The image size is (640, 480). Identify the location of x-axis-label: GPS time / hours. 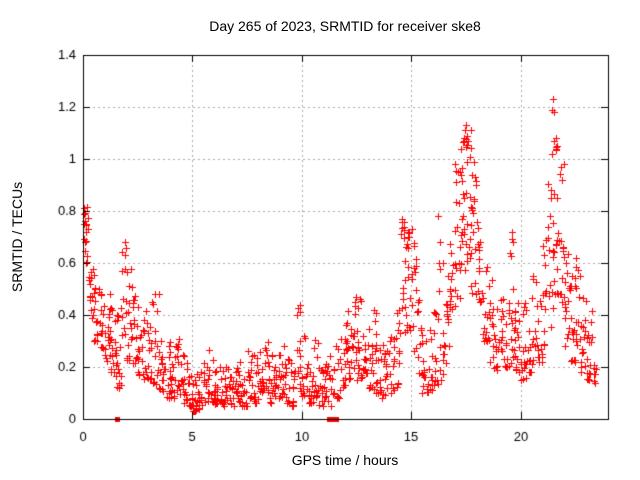
(345, 460).